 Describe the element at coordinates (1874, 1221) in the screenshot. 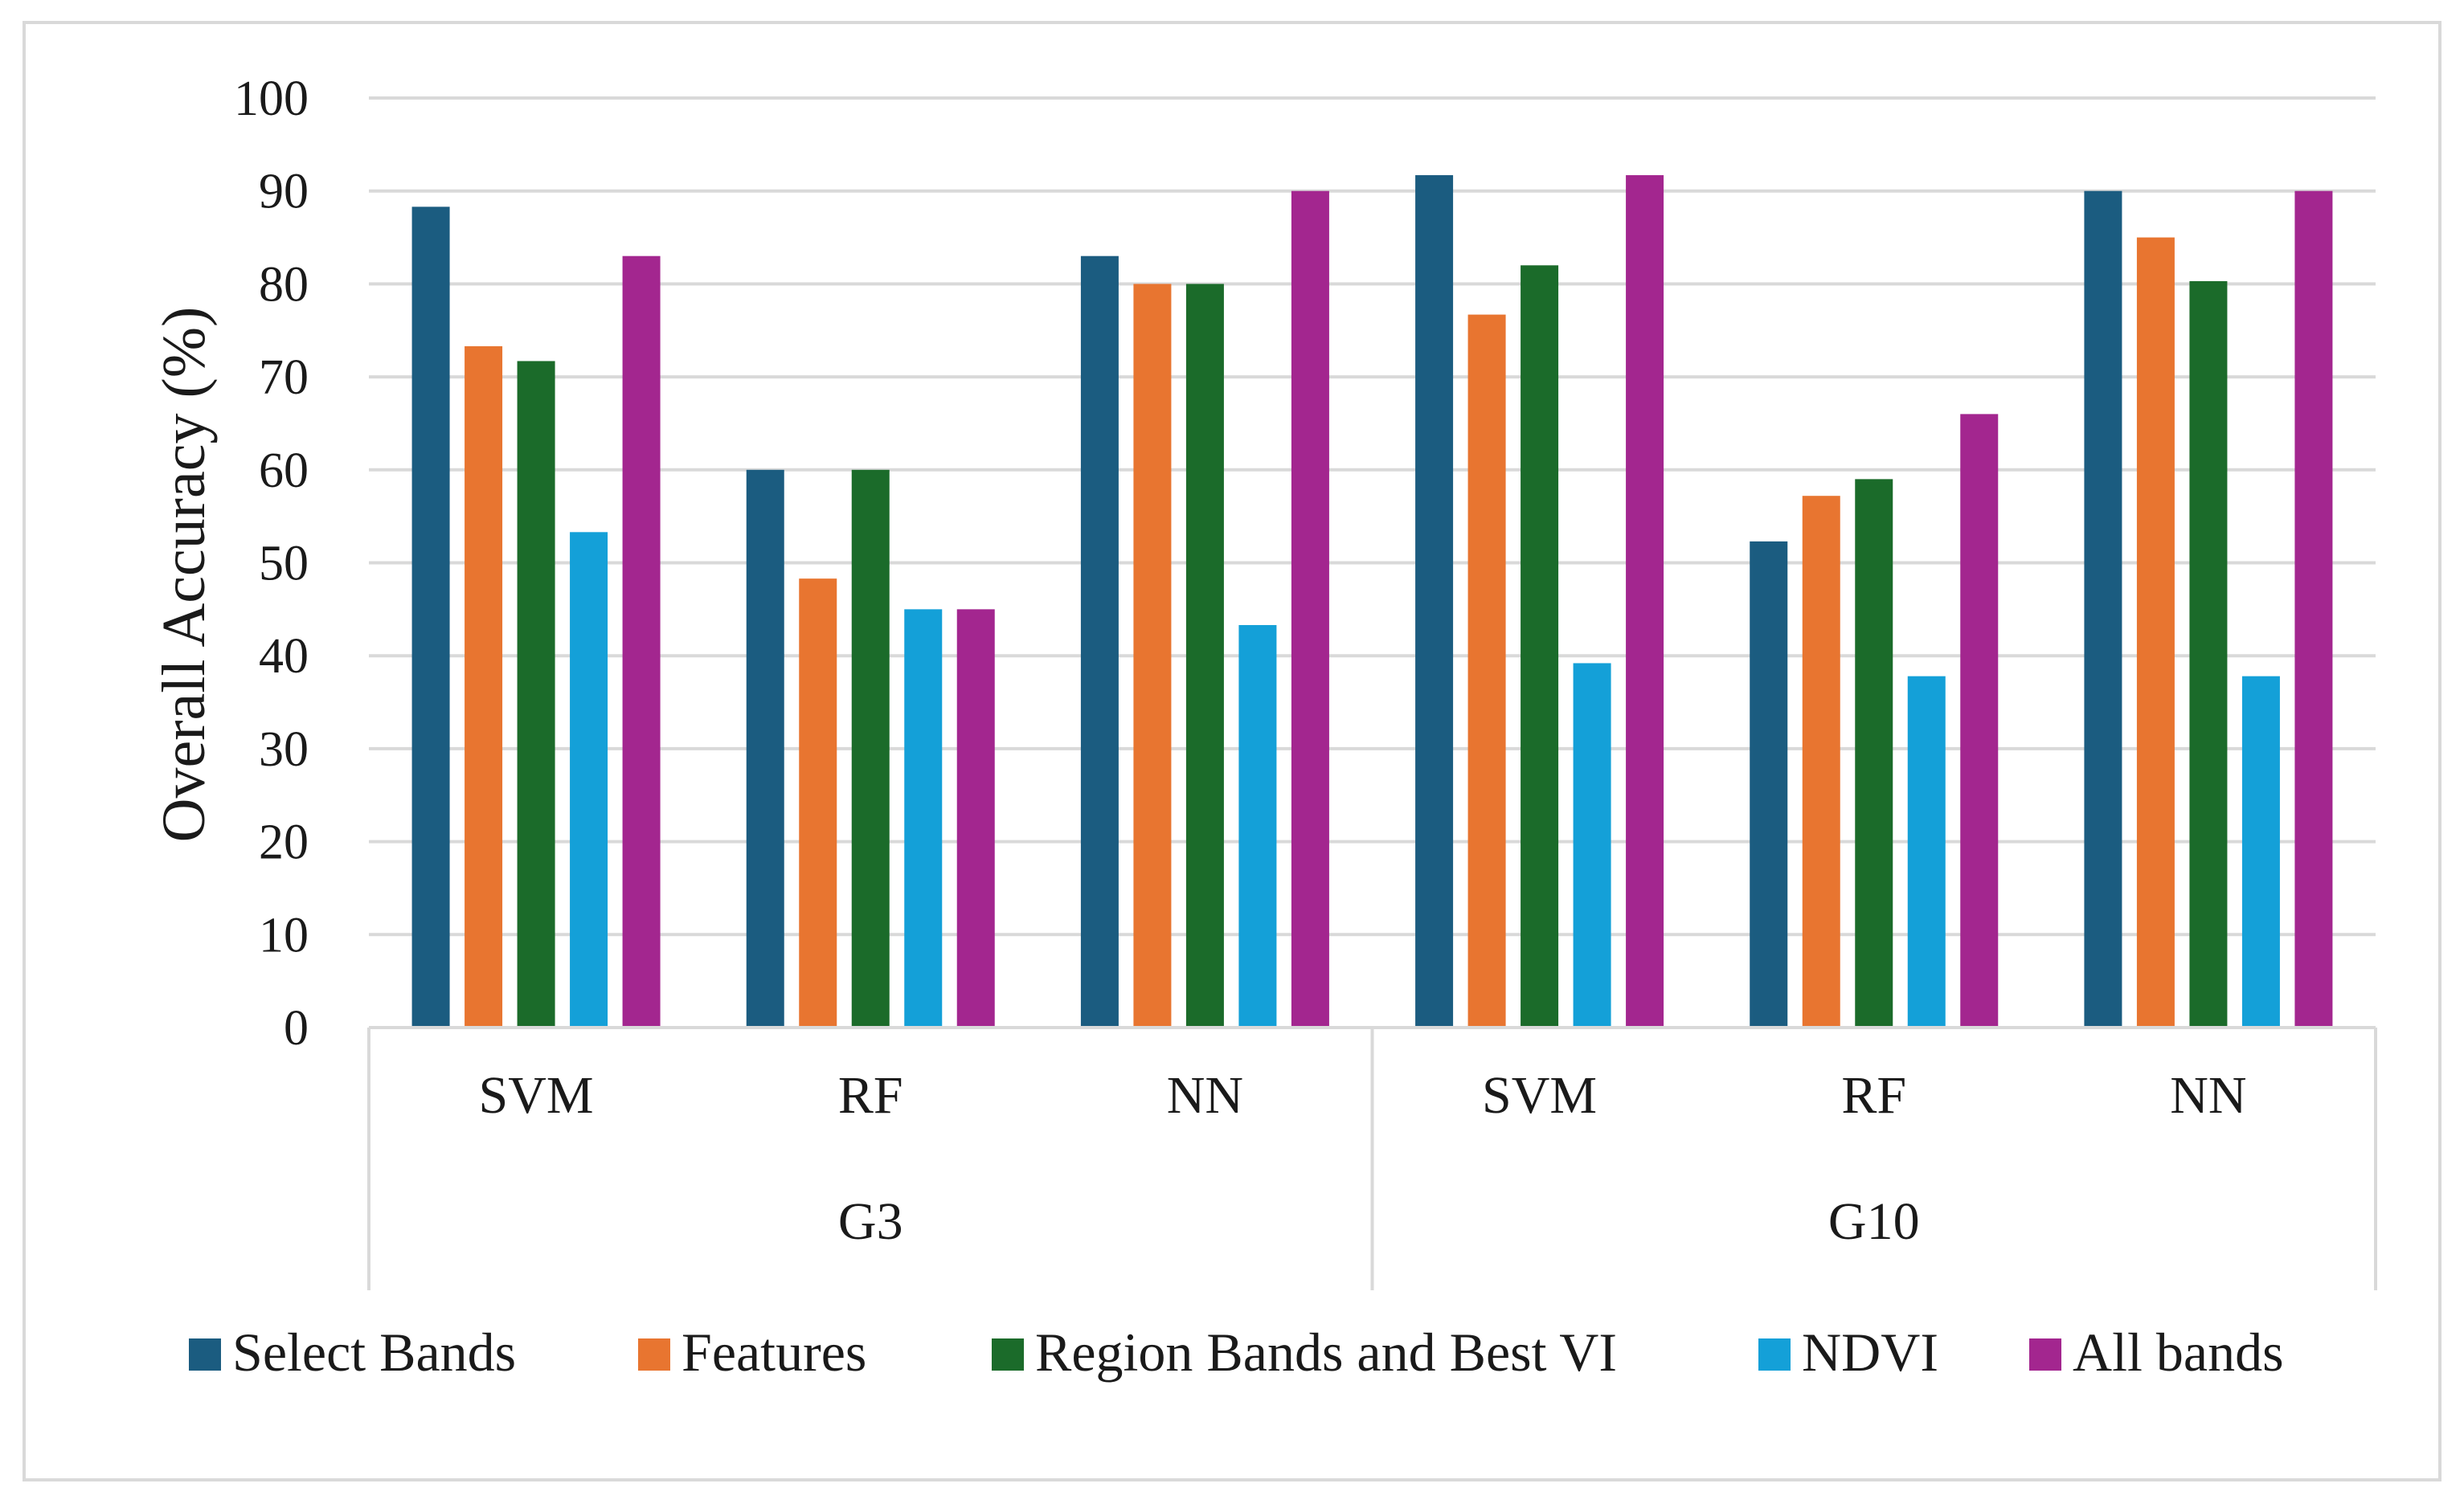

I see `x-group-label: G10` at that location.